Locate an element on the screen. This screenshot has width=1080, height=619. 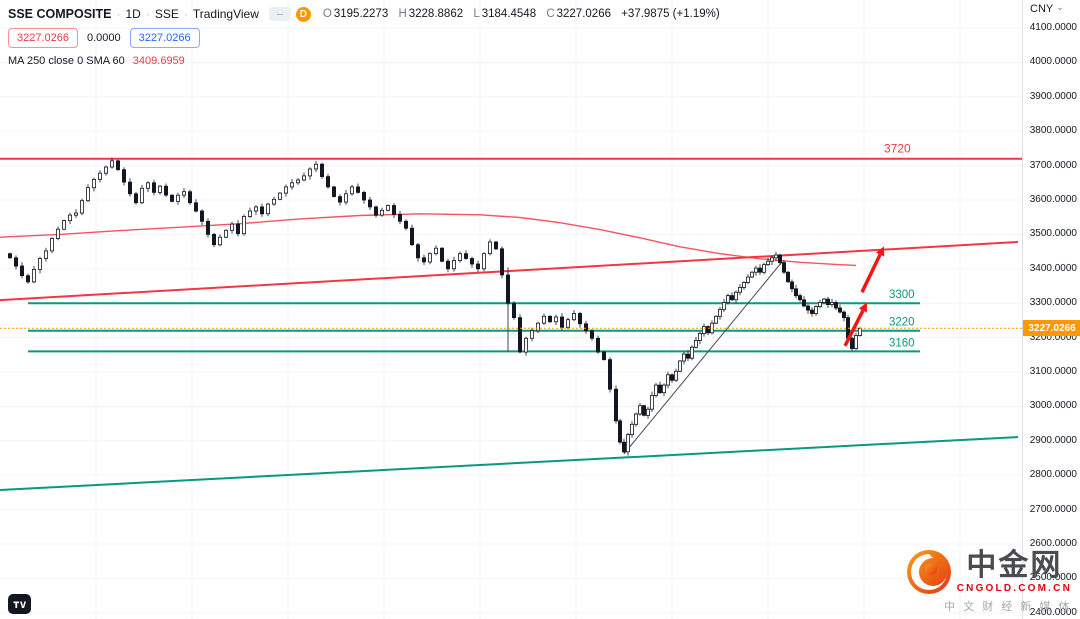
watermark-text: 中金网 CNGOLD.COM.CN is located at coordinates (1014, 572).